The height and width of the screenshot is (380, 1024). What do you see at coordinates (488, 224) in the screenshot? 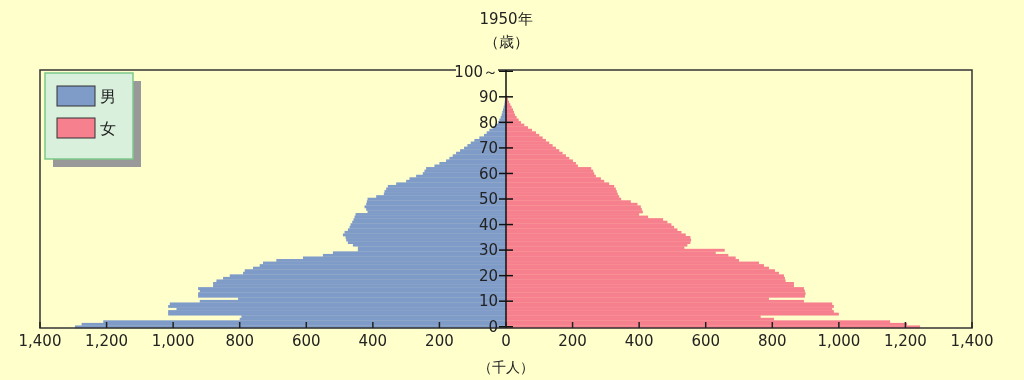
I see `y-tick-label: 40` at bounding box center [488, 224].